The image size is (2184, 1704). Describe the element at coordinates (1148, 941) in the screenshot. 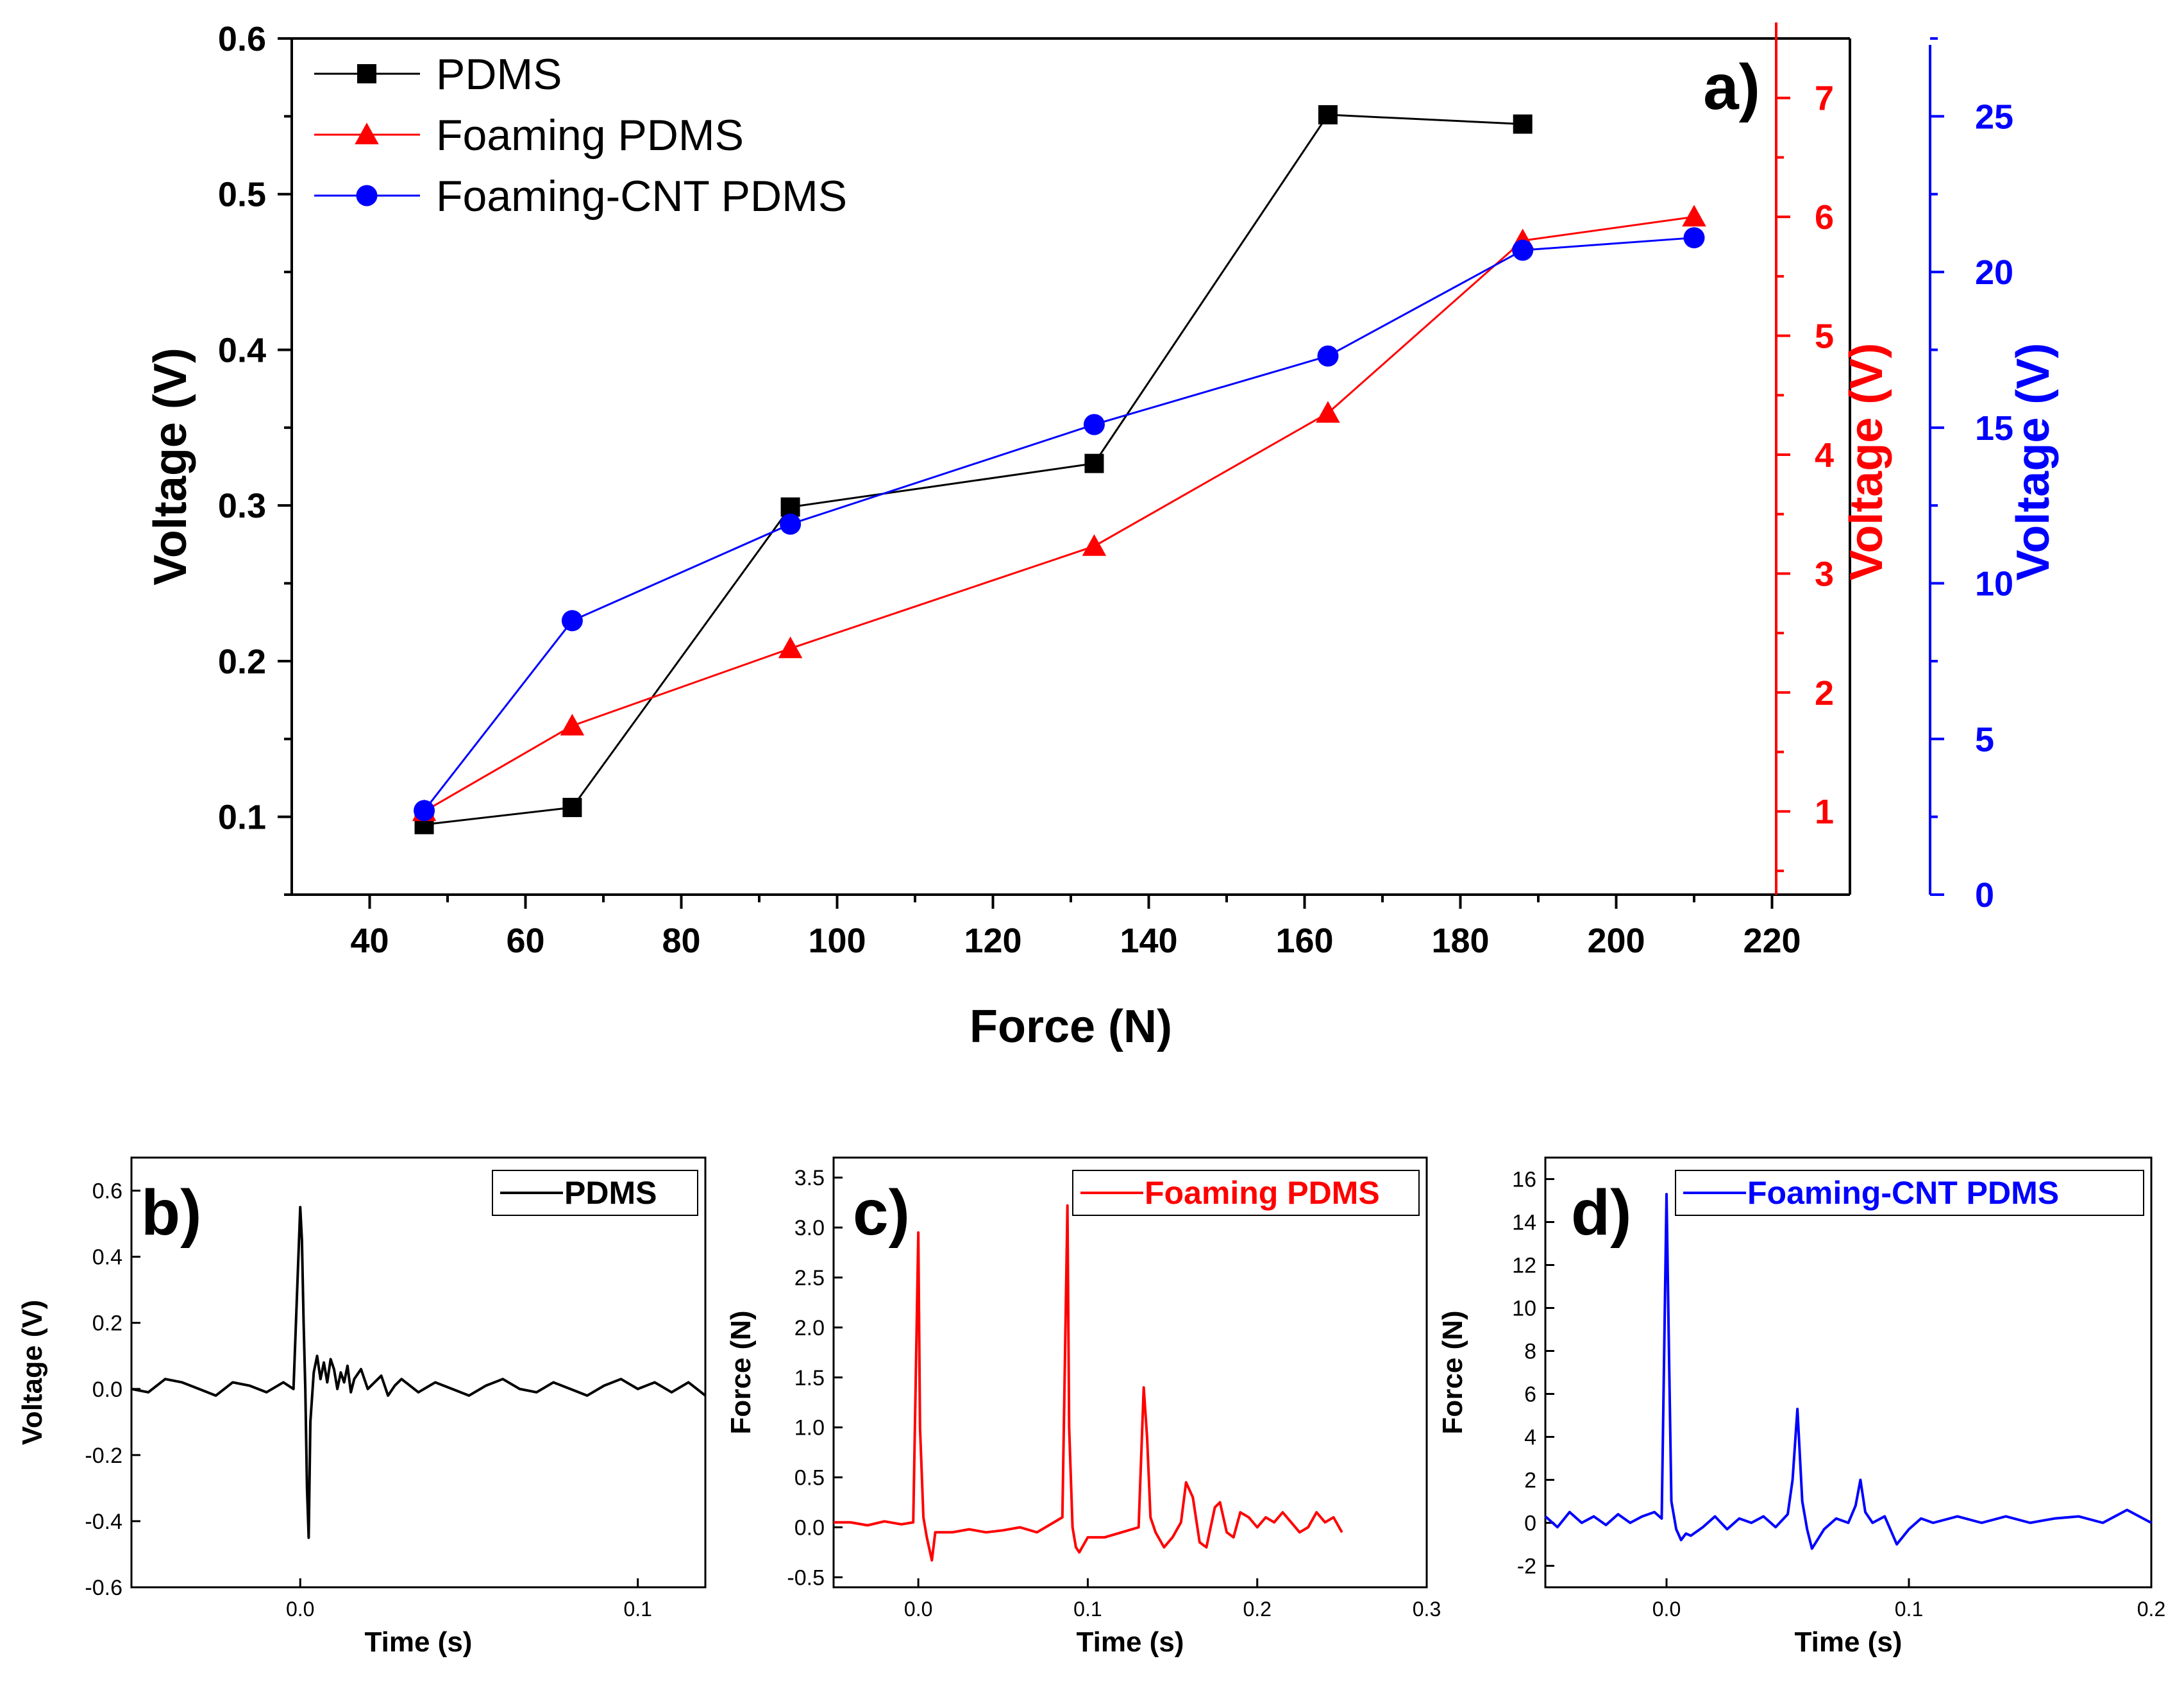

I see `x-tick-label: 140` at that location.